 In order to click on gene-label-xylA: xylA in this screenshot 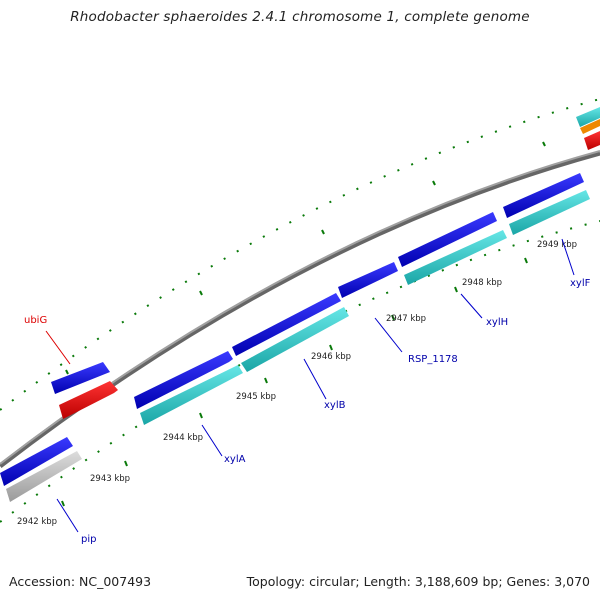, I will do `click(235, 459)`.